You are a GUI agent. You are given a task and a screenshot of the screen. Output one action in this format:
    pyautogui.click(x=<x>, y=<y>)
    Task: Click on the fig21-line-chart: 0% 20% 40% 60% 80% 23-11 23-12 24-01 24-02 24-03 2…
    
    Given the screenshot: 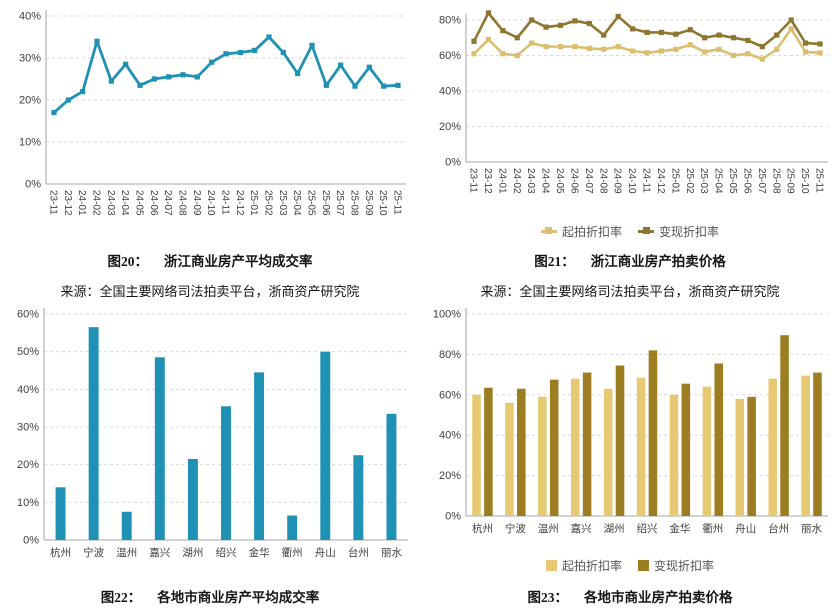 What is the action you would take?
    pyautogui.click(x=633, y=102)
    